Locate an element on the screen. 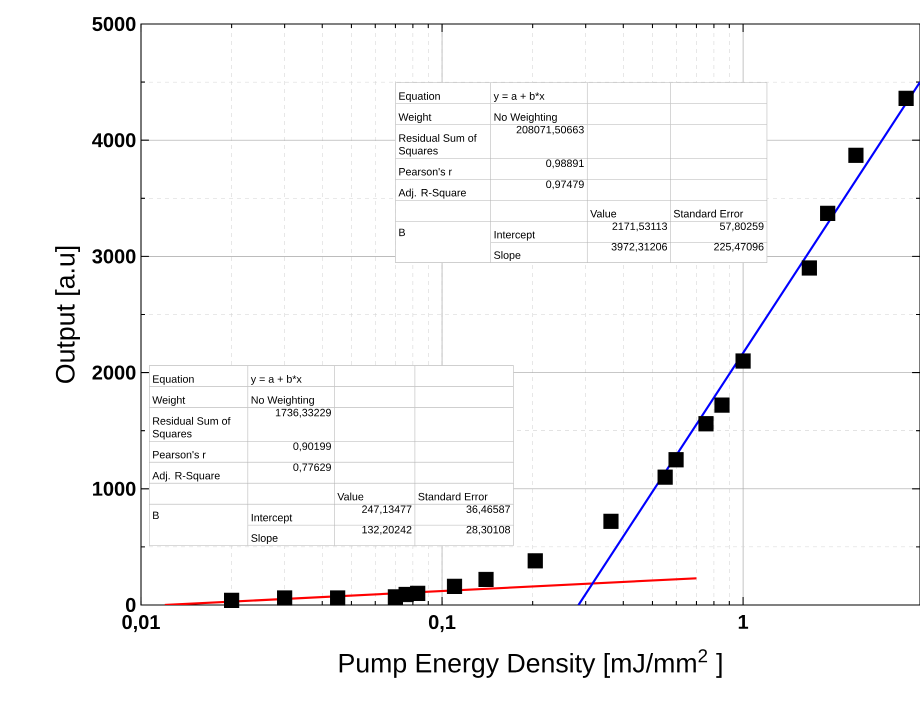  y-tick-label: 1000 is located at coordinates (114, 489).